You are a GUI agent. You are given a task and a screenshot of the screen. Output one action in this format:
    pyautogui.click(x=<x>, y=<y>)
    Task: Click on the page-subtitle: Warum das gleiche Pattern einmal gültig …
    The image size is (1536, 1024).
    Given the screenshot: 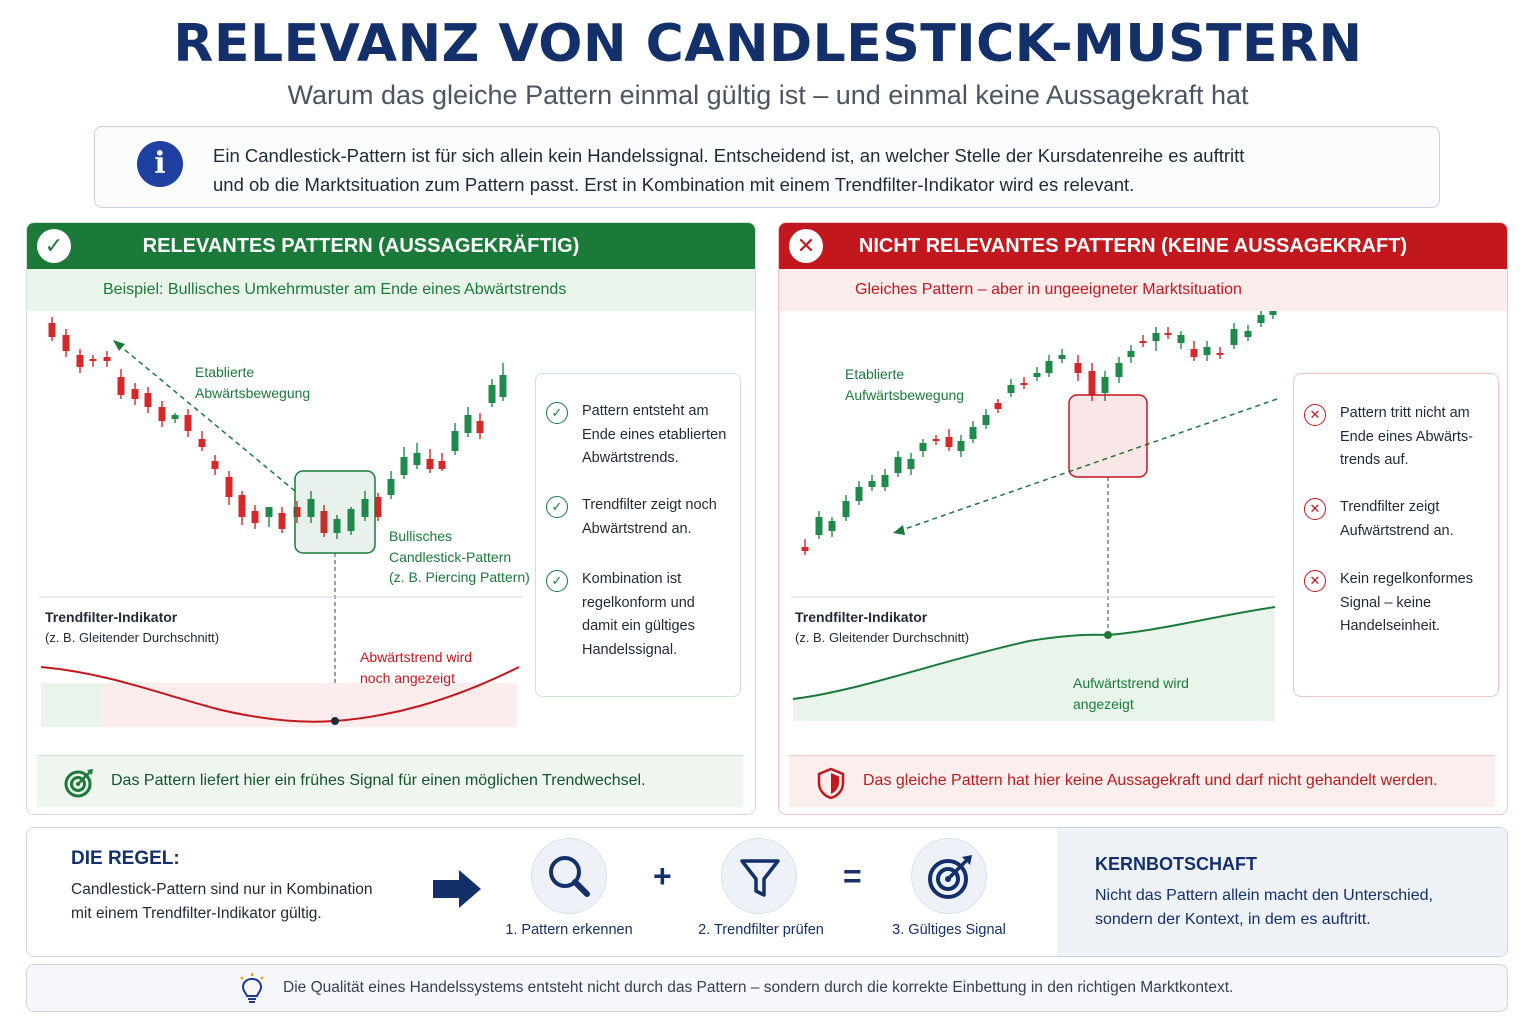 What is the action you would take?
    pyautogui.click(x=768, y=95)
    